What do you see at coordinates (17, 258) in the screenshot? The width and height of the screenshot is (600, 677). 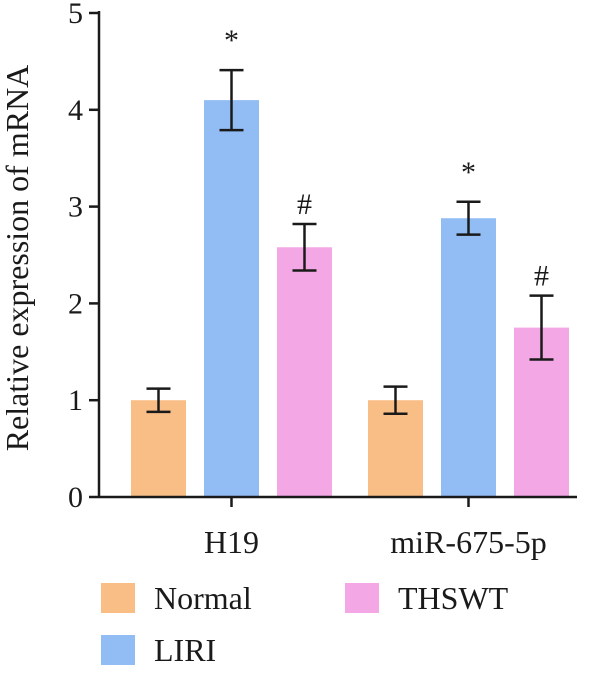 I see `y-axis-title: Relative expression of mRNA` at bounding box center [17, 258].